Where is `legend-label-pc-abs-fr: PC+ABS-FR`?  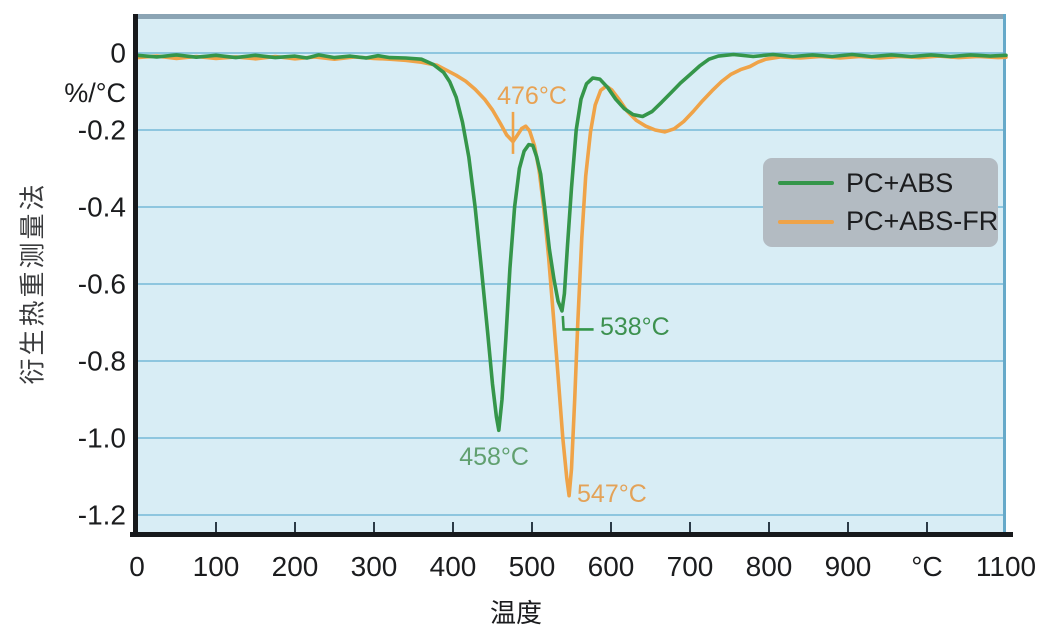
legend-label-pc-abs-fr: PC+ABS-FR is located at coordinates (922, 221).